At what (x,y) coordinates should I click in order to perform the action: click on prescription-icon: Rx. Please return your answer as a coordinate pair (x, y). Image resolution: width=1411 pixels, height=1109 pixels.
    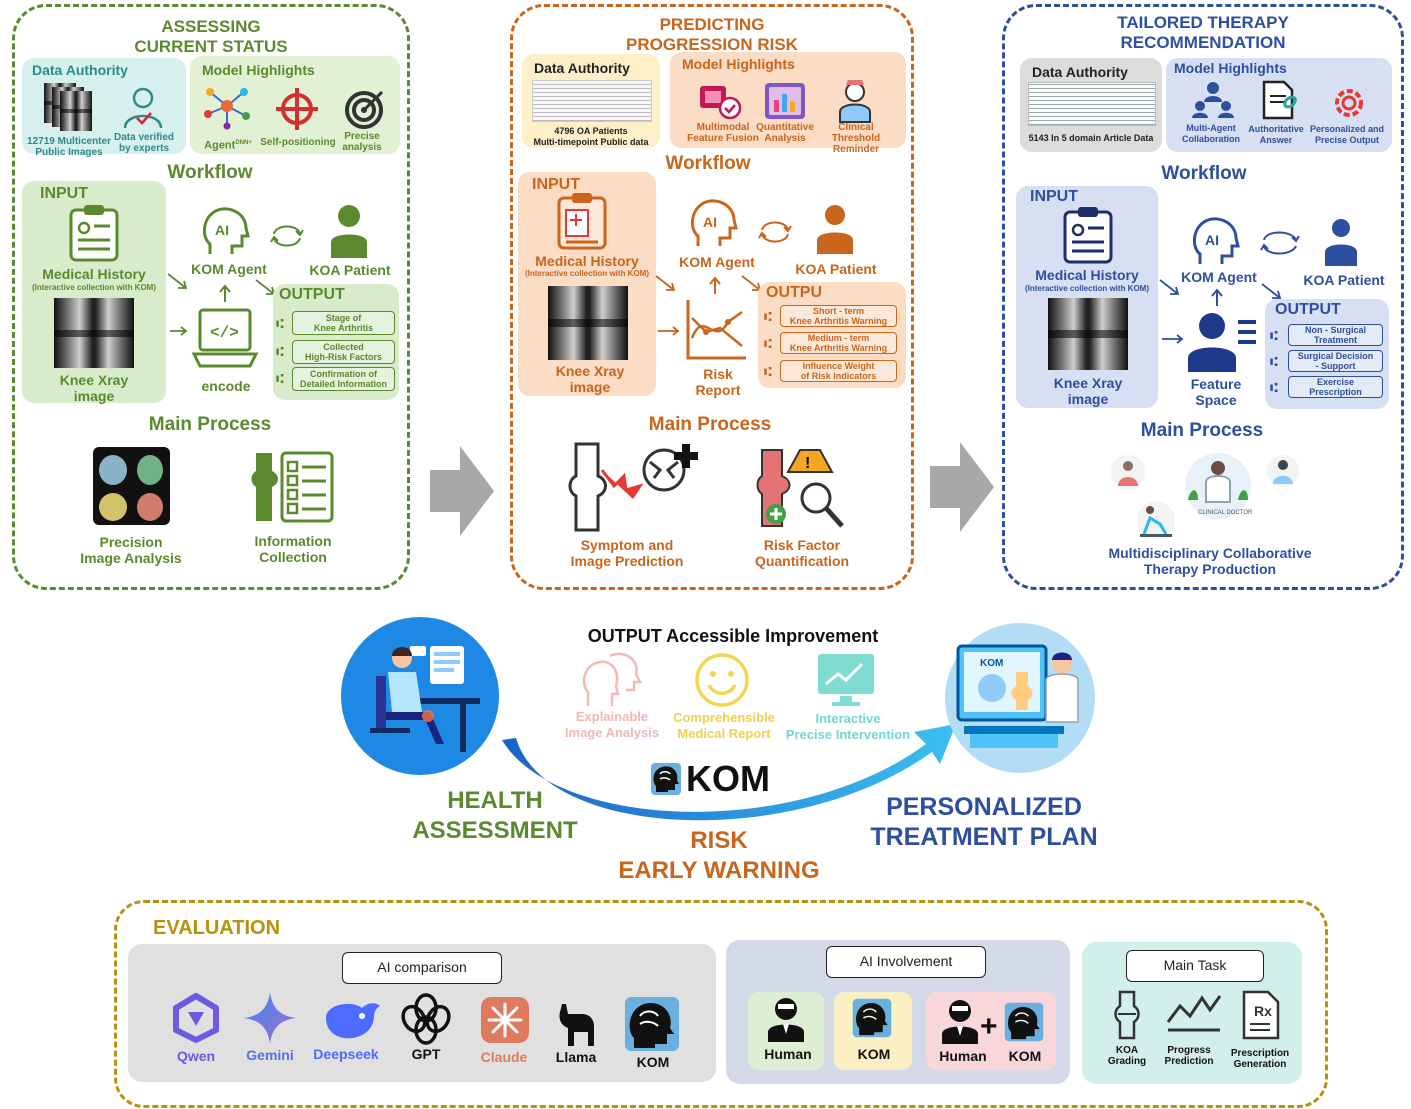
    Looking at the image, I should click on (1261, 1015).